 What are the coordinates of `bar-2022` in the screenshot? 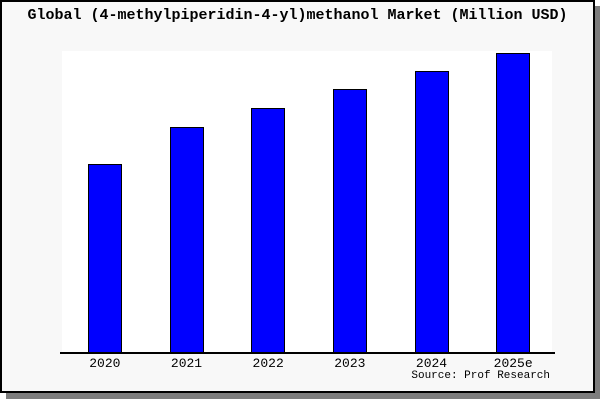 It's located at (268, 230).